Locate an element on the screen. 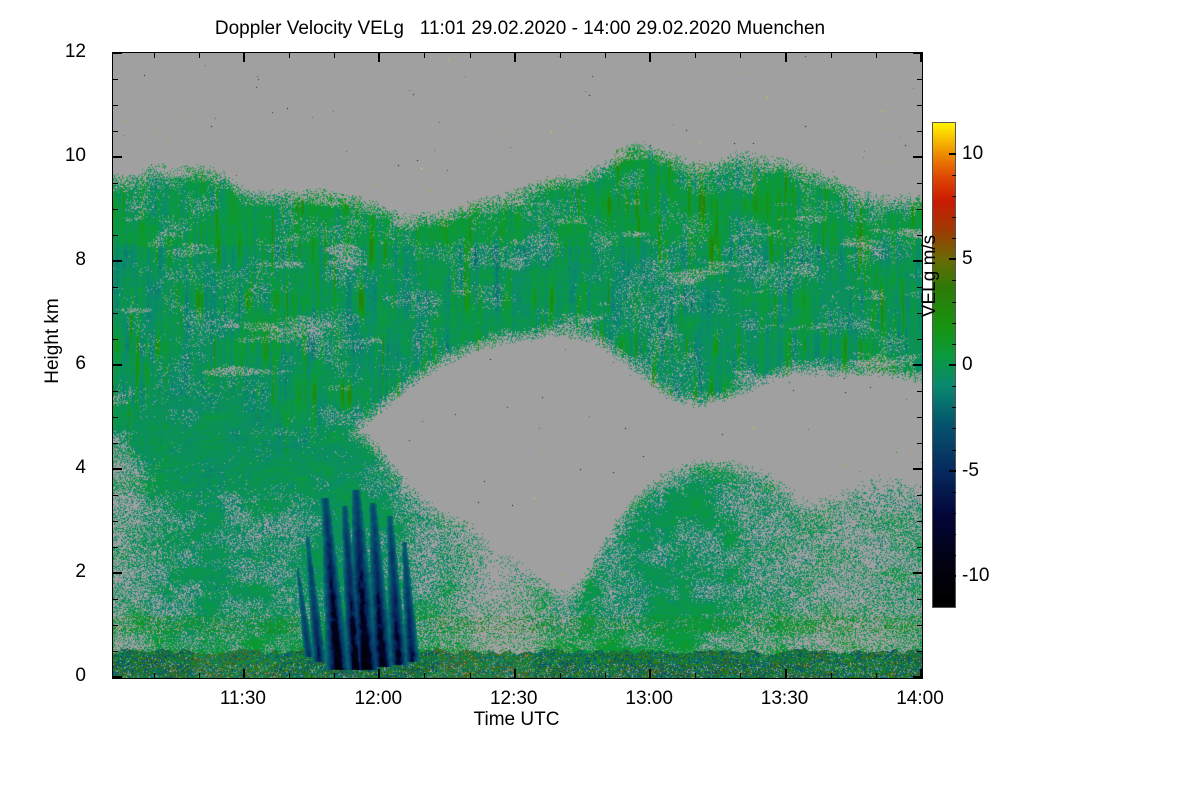 Image resolution: width=1200 pixels, height=800 pixels. colorbar-tick-label: 5 is located at coordinates (967, 259).